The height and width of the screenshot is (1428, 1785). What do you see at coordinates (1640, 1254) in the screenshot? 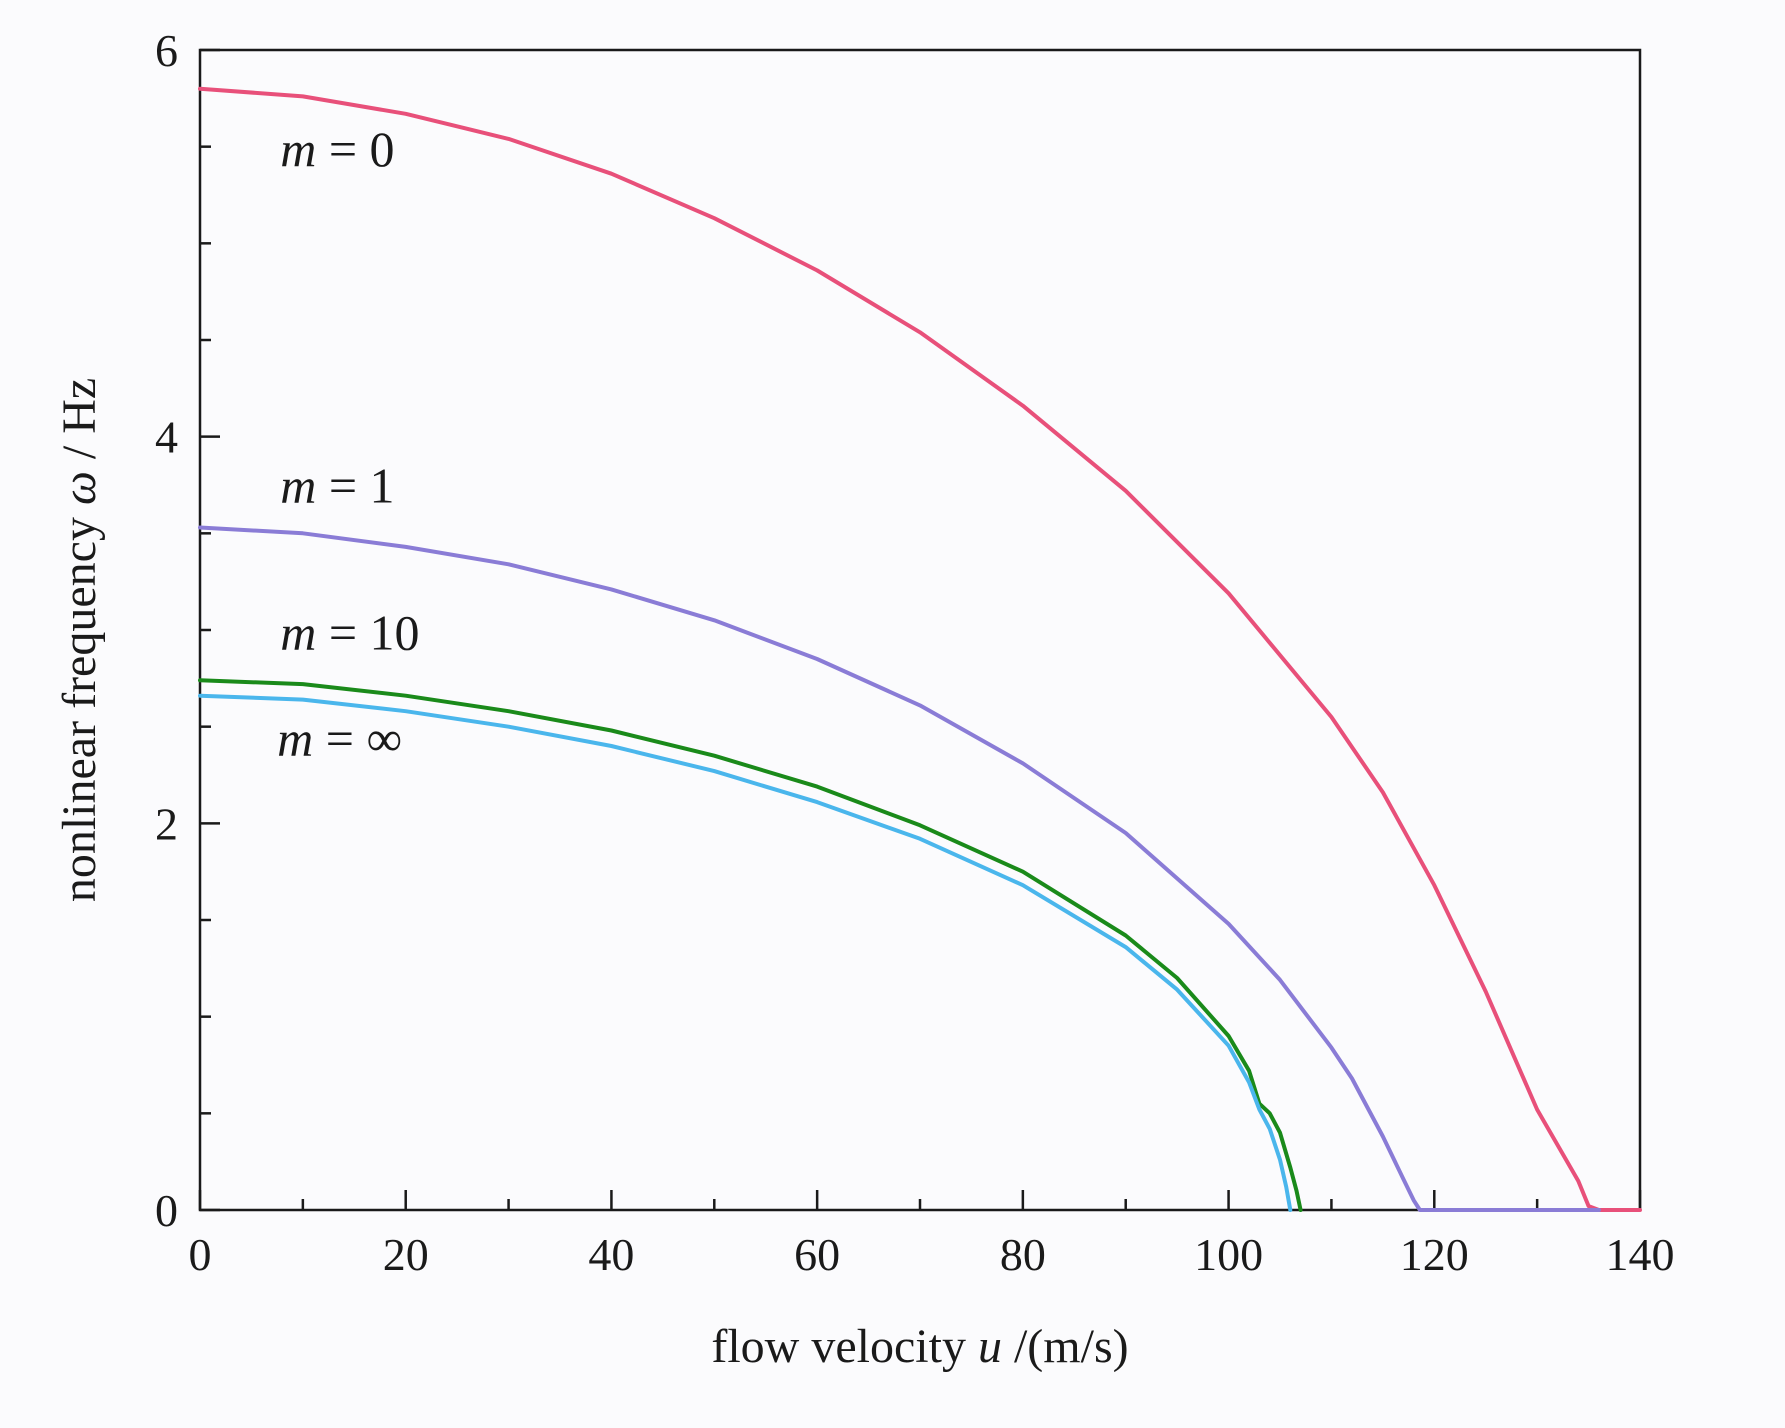
I see `x-tick-label-7: 140` at bounding box center [1640, 1254].